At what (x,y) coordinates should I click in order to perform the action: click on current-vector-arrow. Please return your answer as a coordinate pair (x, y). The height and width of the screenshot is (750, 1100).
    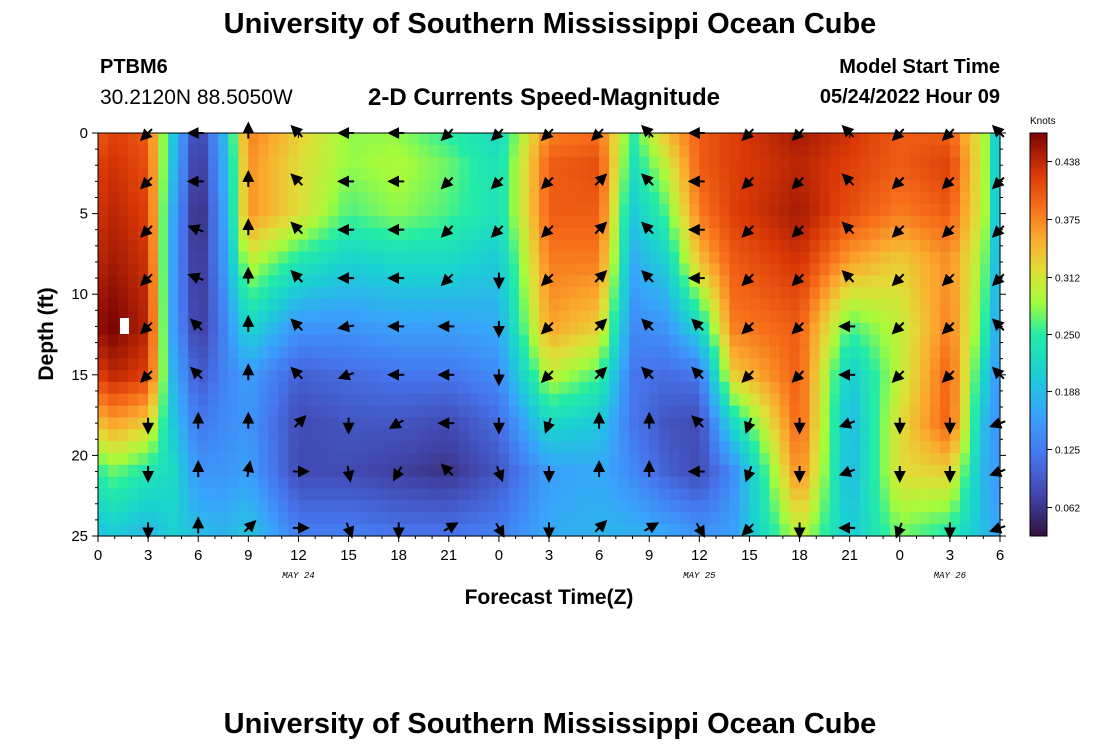
    Looking at the image, I should click on (297, 276).